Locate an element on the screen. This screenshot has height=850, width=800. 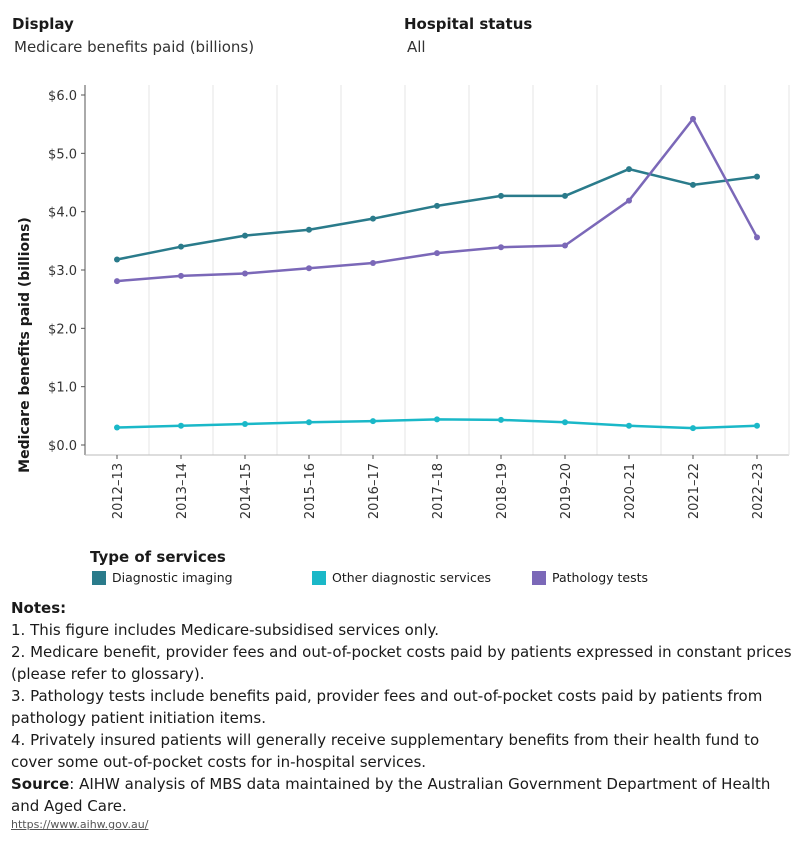
x-tick-label: 2021–22 is located at coordinates (694, 491).